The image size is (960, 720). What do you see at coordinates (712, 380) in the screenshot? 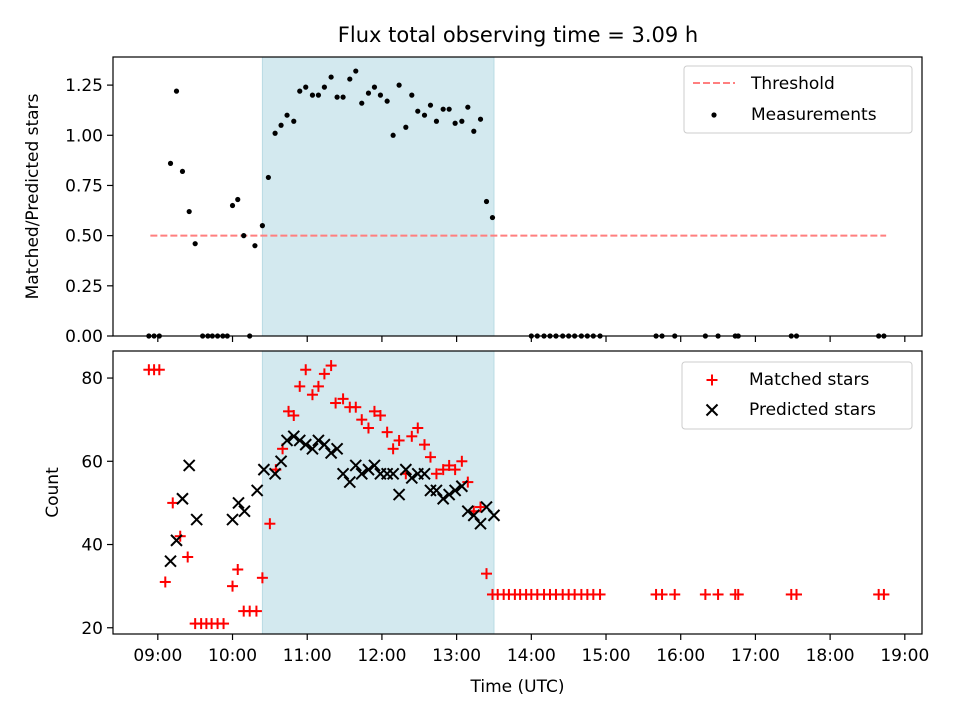
I see `matched-legend-marker` at bounding box center [712, 380].